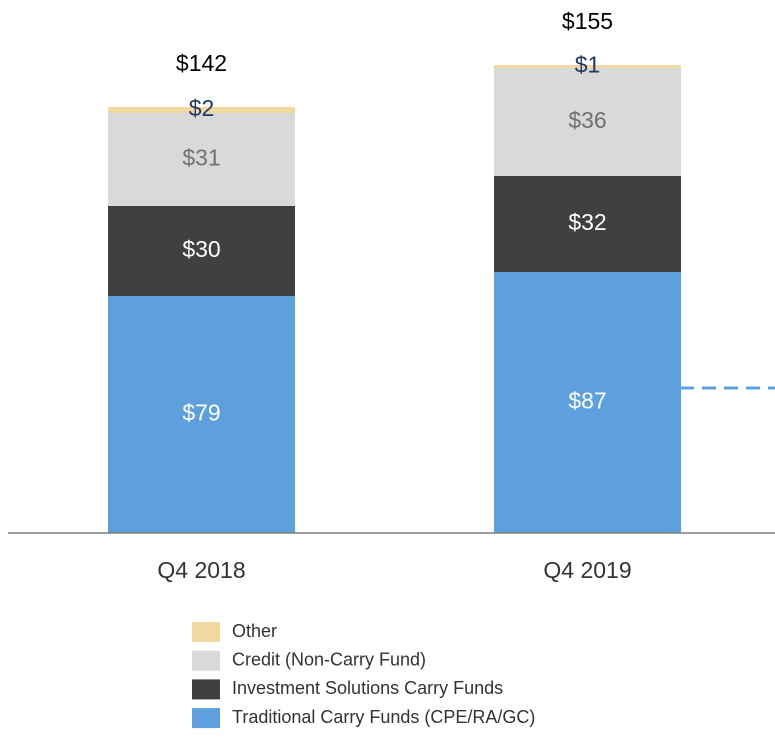  I want to click on x-tick-label: Q4 2018, so click(201, 570).